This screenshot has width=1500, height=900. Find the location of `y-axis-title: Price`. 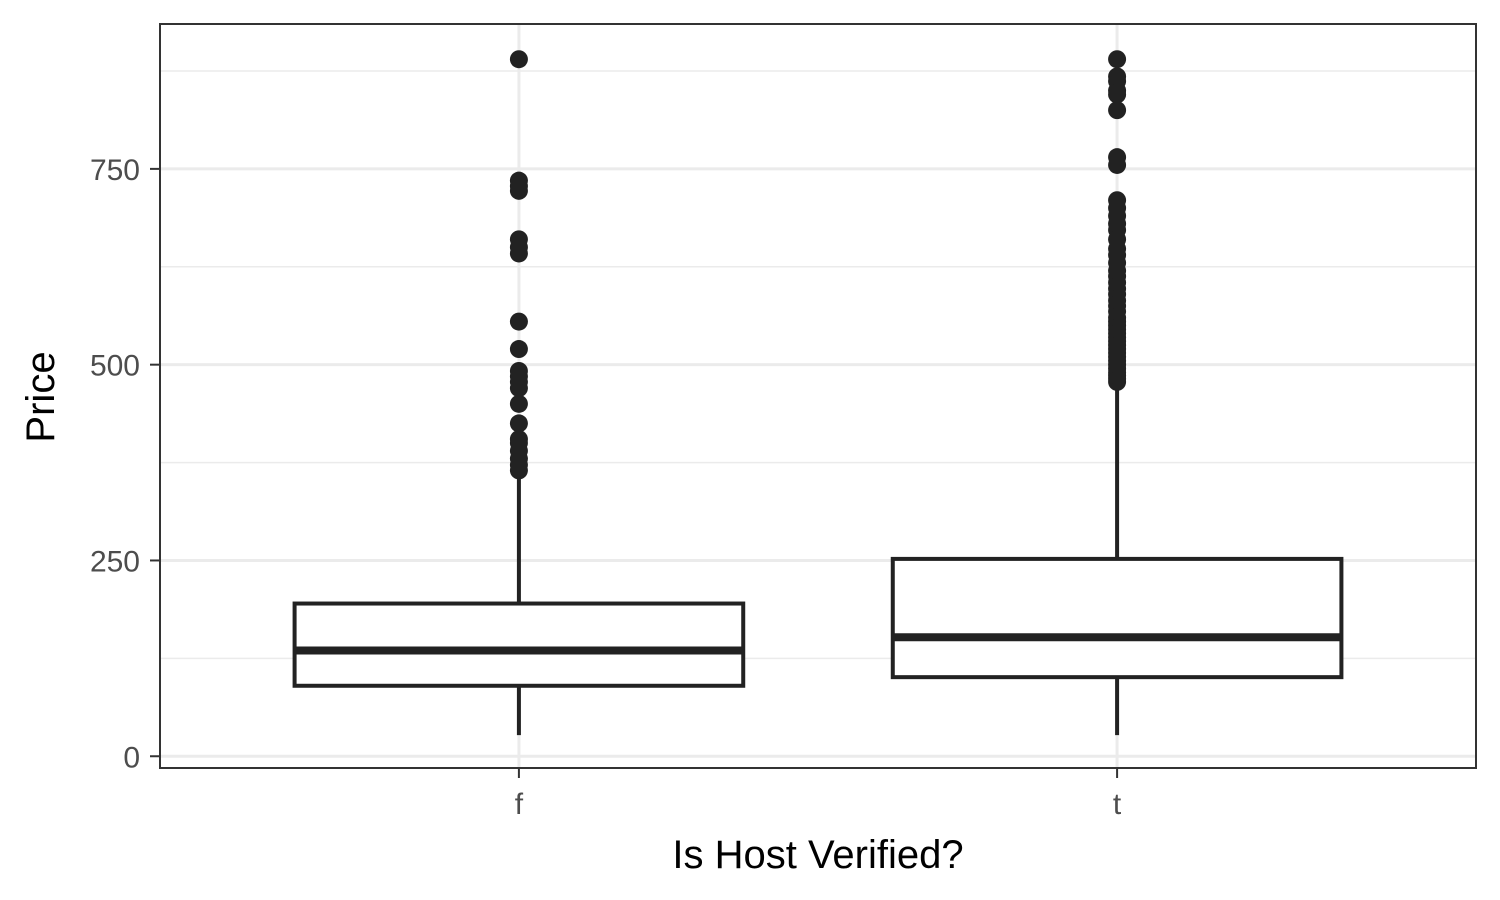

y-axis-title: Price is located at coordinates (41, 396).